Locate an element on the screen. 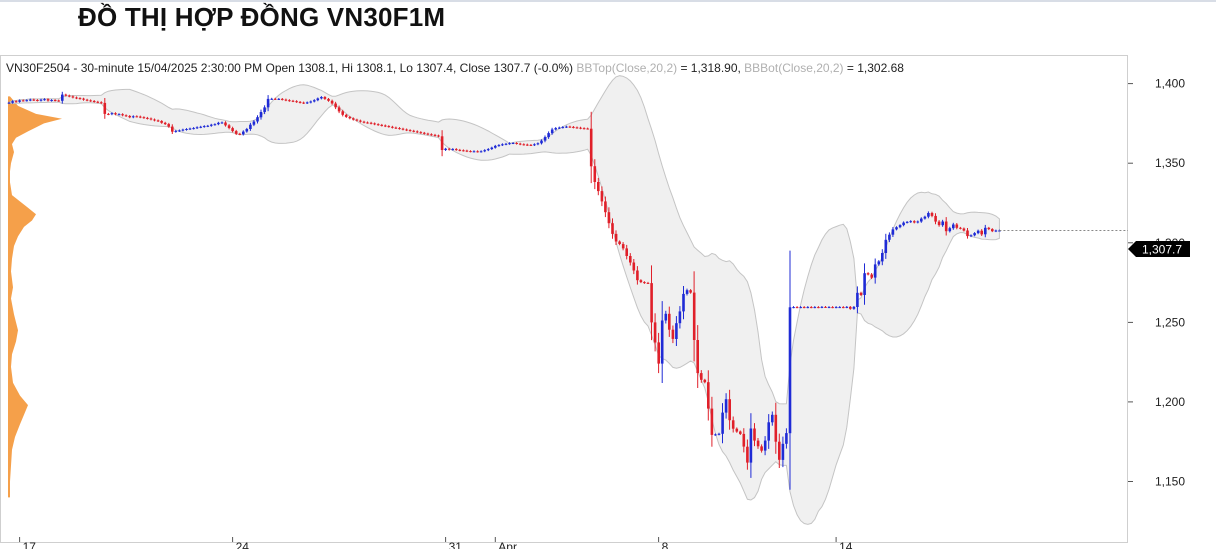 The width and height of the screenshot is (1216, 549). x-tick-label: 17 is located at coordinates (30, 544).